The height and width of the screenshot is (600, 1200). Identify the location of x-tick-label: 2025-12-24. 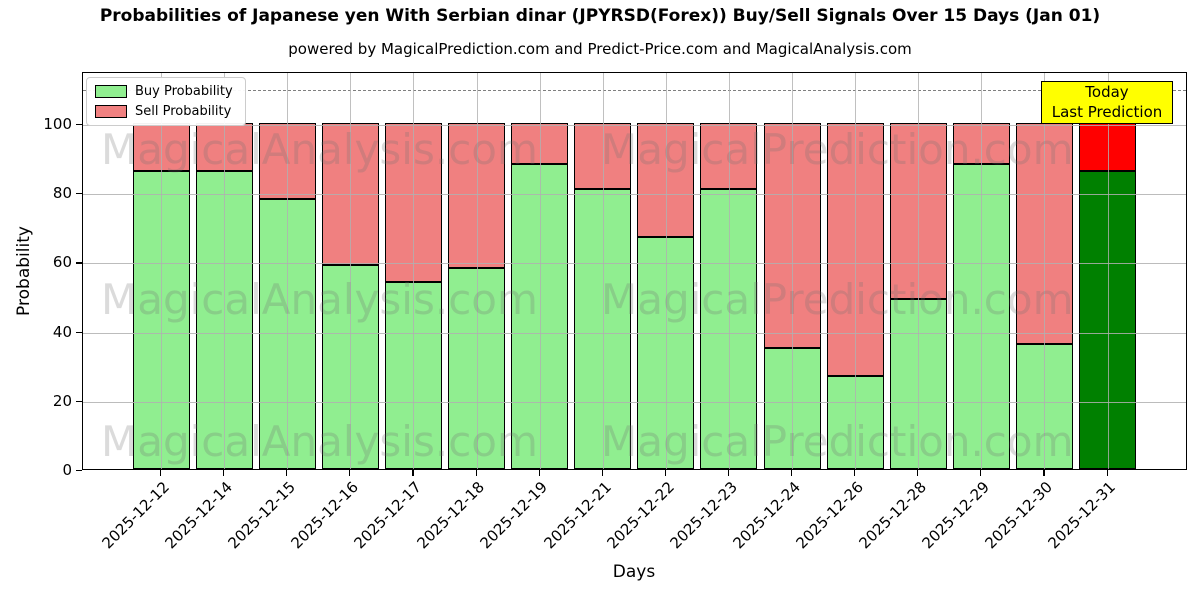
(766, 515).